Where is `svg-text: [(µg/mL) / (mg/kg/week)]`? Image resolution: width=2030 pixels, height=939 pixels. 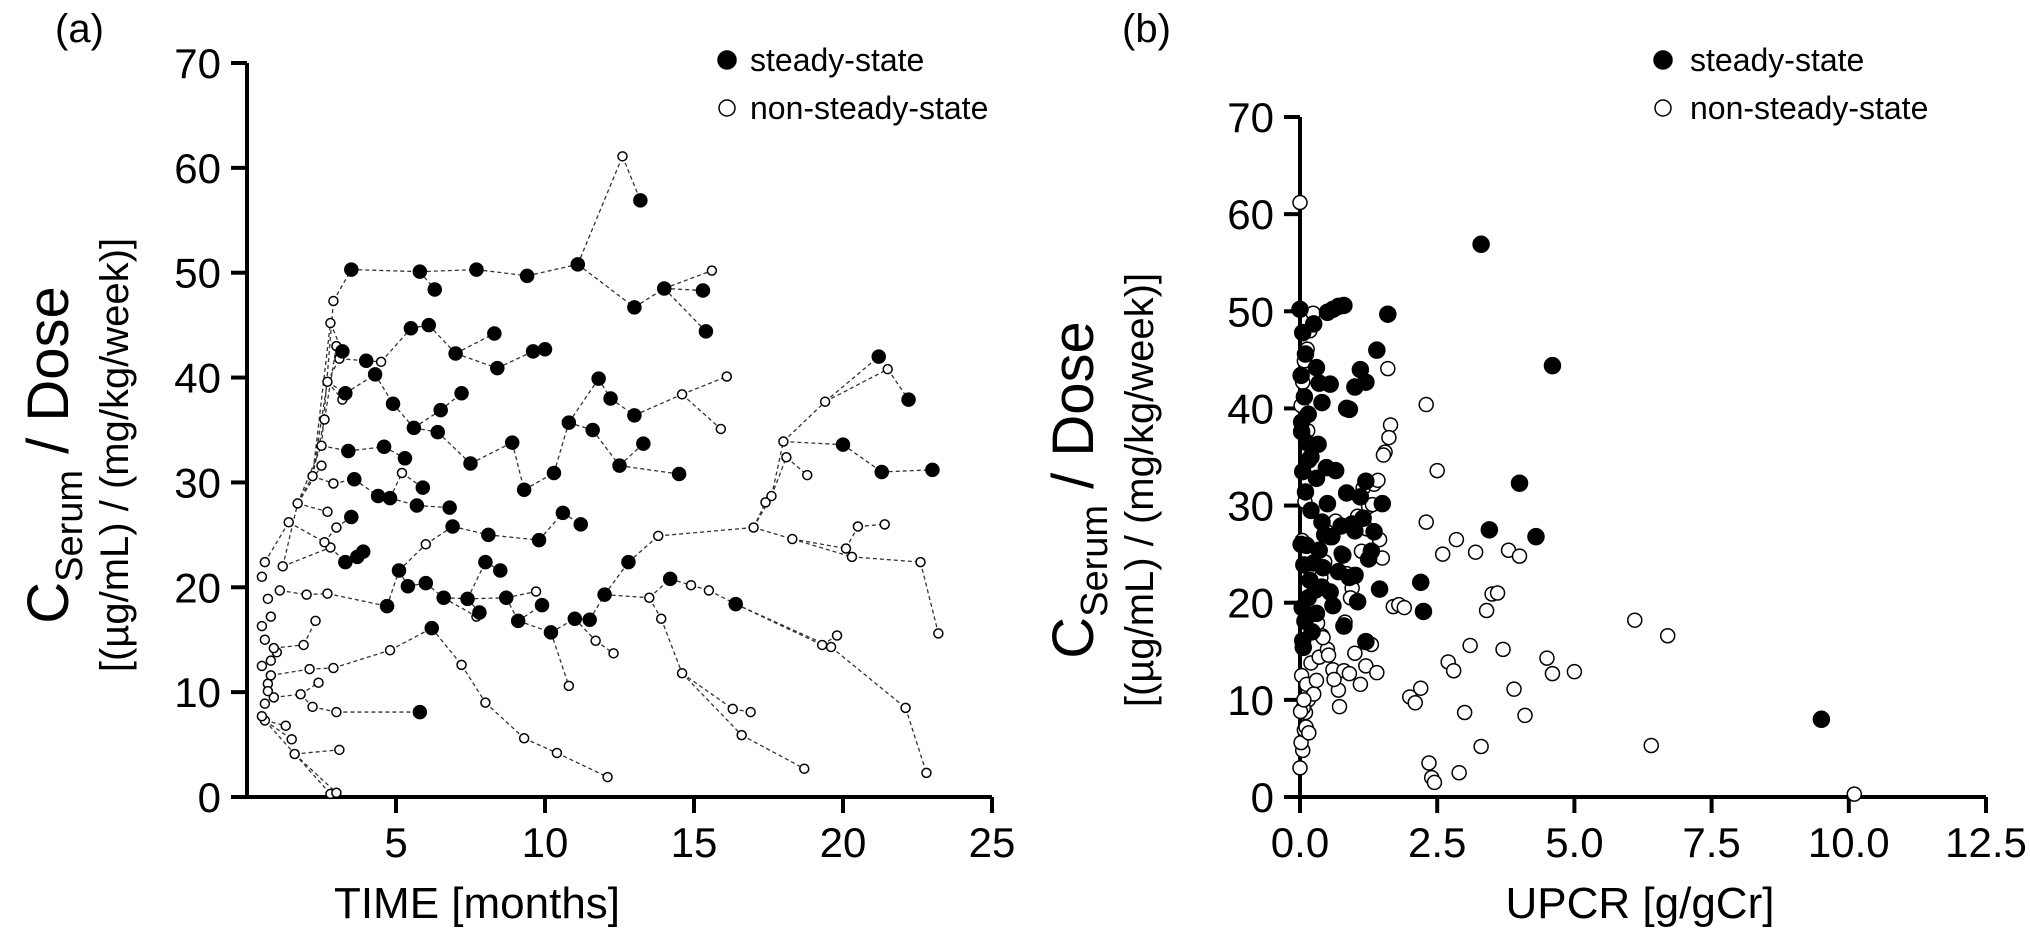 svg-text: [(µg/mL) / (mg/kg/week)] is located at coordinates (1140, 490).